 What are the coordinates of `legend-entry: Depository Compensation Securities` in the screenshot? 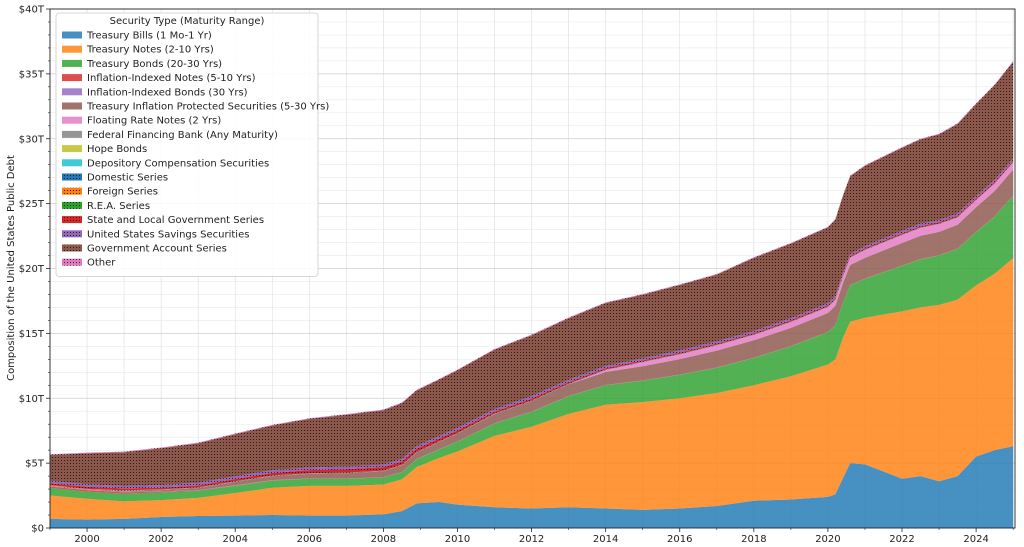 It's located at (178, 163).